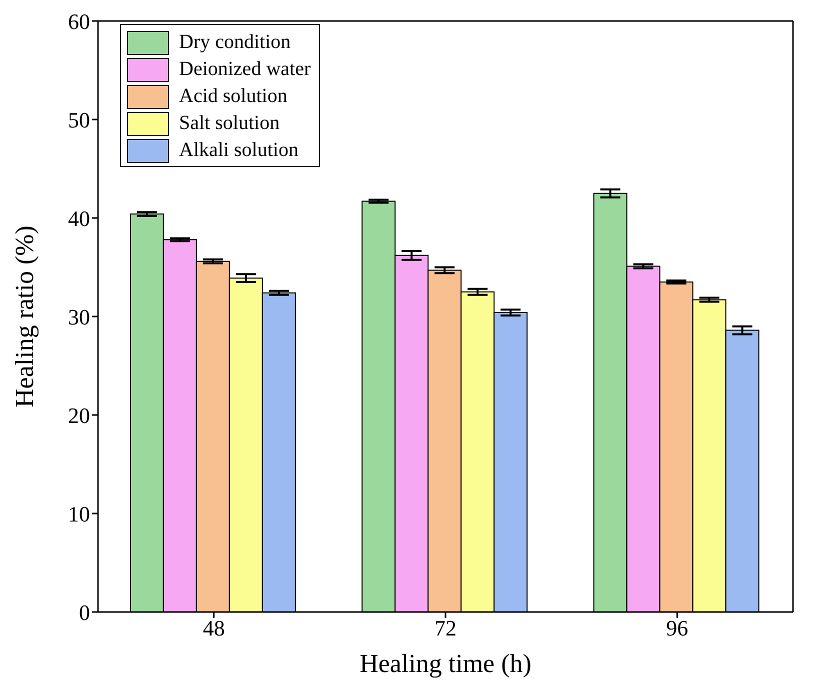  I want to click on x-tick-label: 96, so click(677, 628).